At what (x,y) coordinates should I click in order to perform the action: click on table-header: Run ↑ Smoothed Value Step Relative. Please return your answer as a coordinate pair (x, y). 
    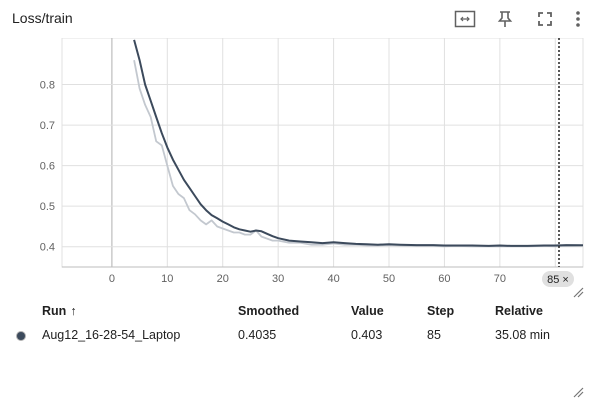
    Looking at the image, I should click on (300, 312).